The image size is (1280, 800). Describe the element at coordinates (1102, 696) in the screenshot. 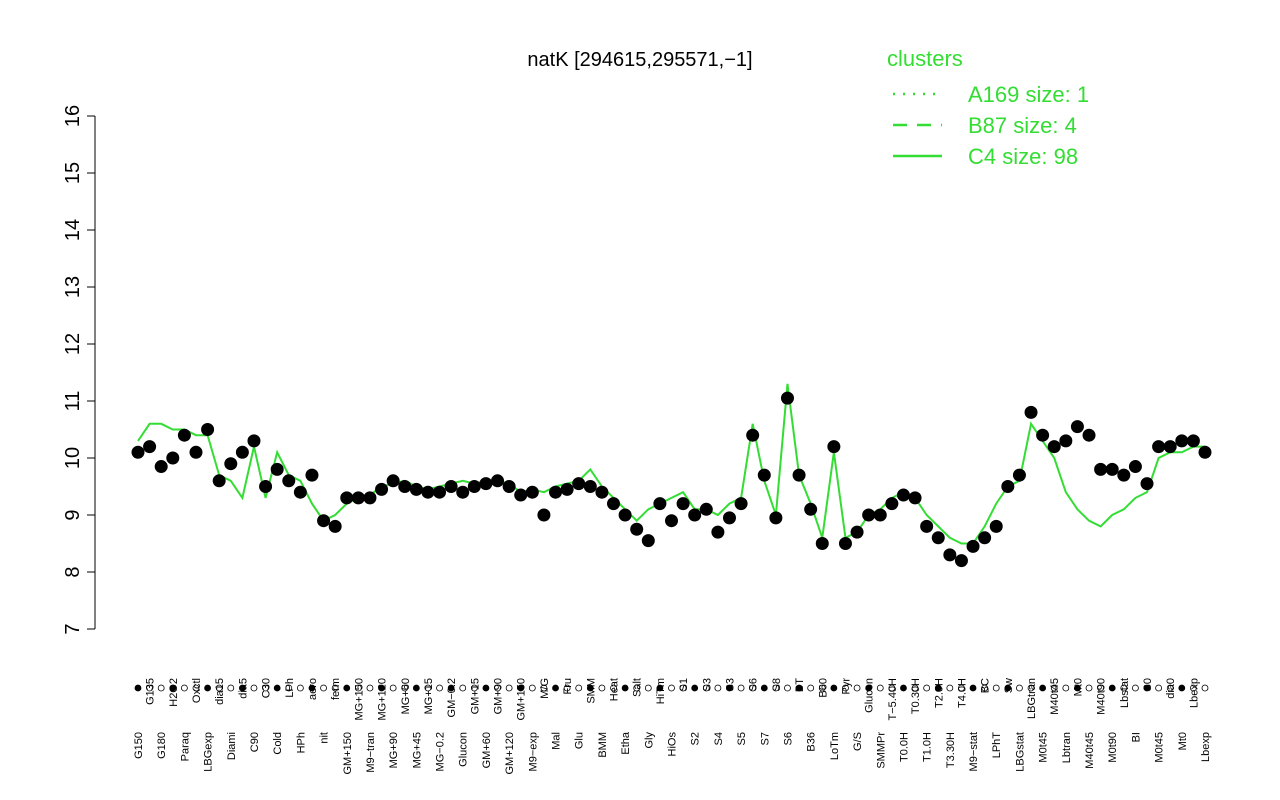

I see `x-tick-label: M40t90` at that location.